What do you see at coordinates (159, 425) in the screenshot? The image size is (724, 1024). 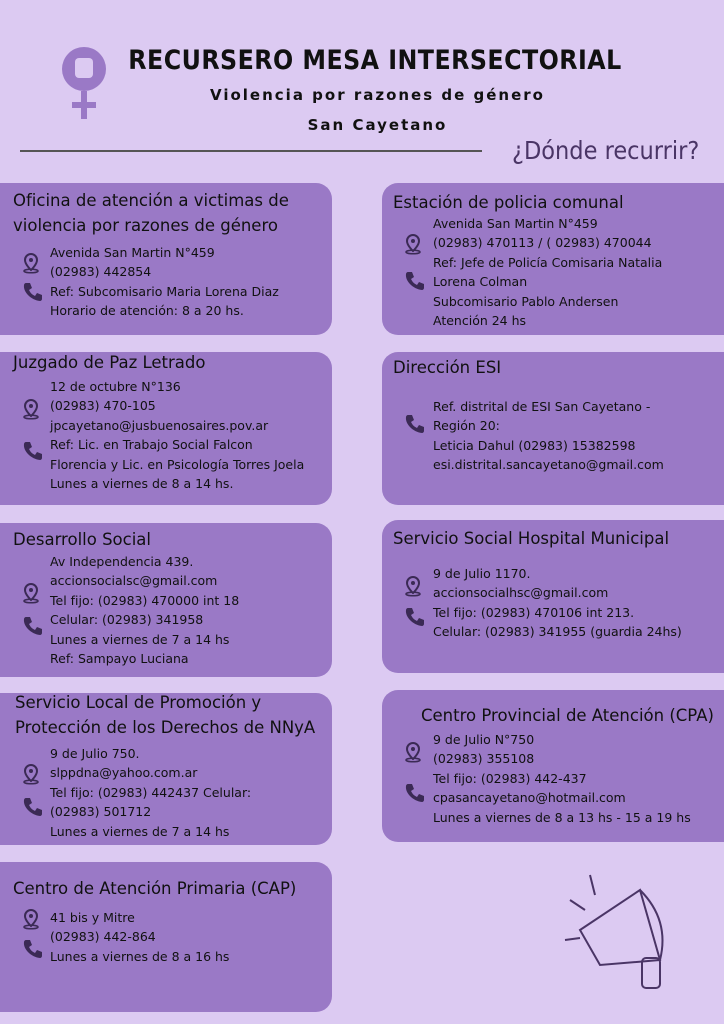 I see `card-line: jpcayetano@jusbuenosaires.pov.ar` at bounding box center [159, 425].